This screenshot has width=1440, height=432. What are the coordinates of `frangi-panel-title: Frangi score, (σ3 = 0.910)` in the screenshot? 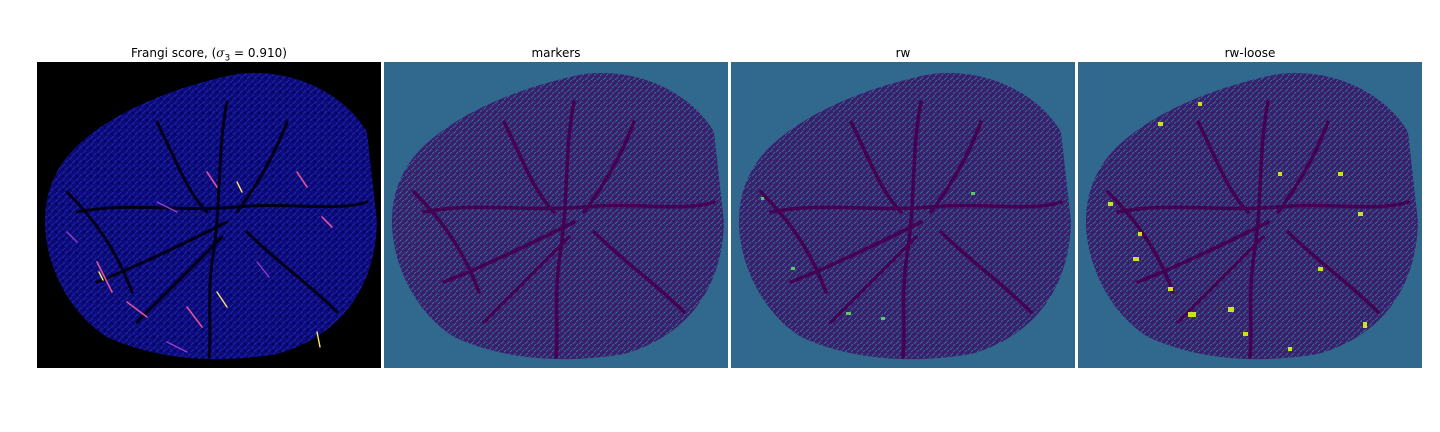 It's located at (209, 54).